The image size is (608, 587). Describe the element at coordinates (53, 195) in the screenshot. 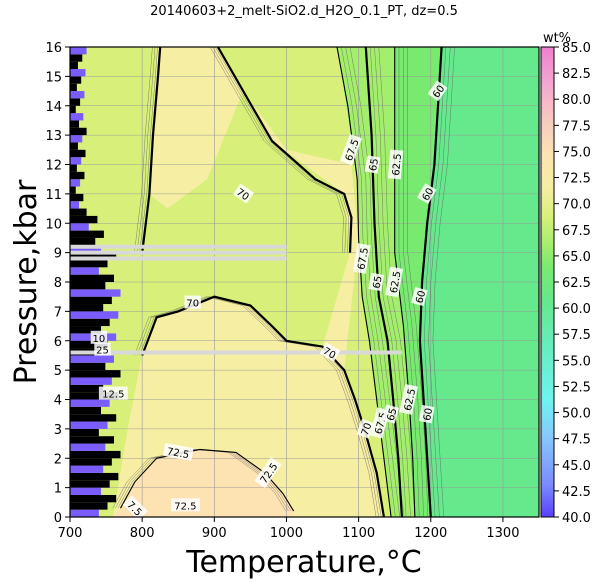

I see `y-tick-label: 11` at that location.